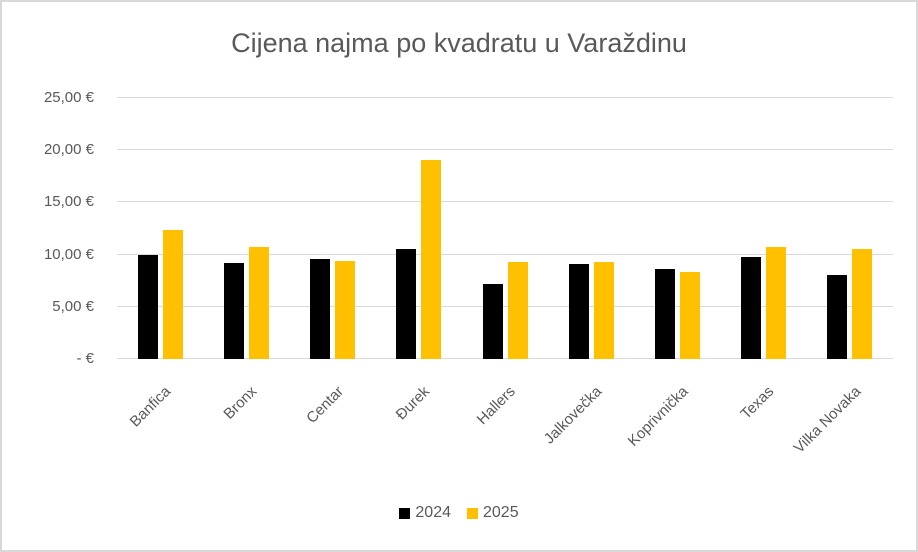  I want to click on bar-2025-hallers: 9.25, so click(517, 310).